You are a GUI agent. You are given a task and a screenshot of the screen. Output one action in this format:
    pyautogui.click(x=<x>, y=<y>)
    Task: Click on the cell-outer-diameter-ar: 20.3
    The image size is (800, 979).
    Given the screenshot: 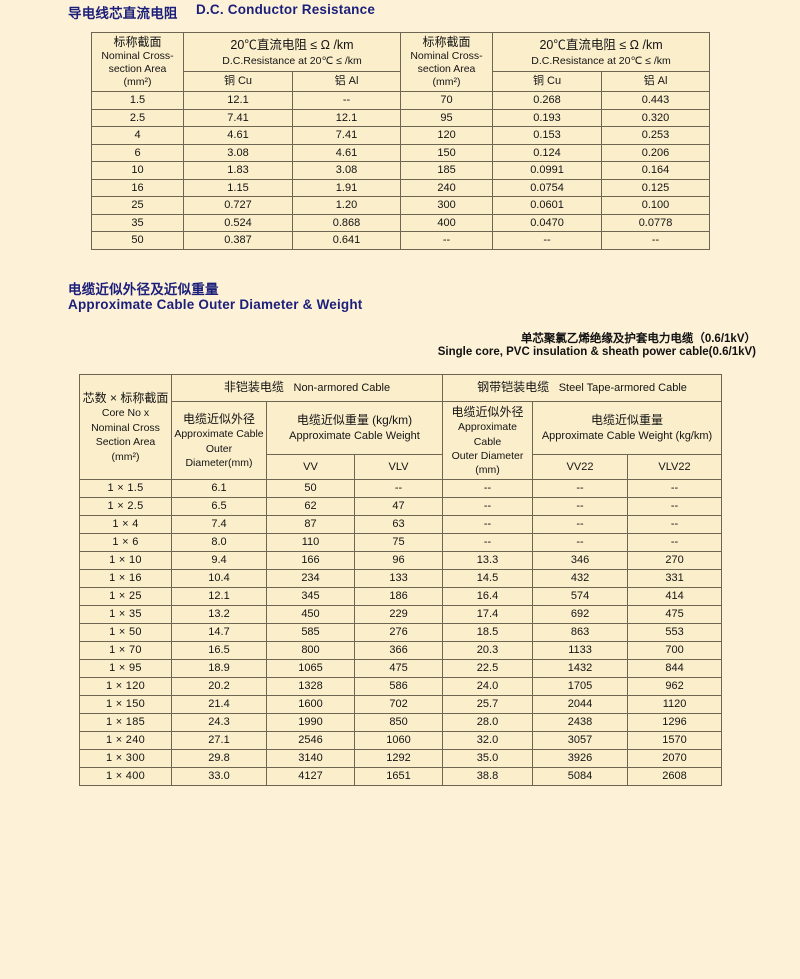 What is the action you would take?
    pyautogui.click(x=488, y=651)
    